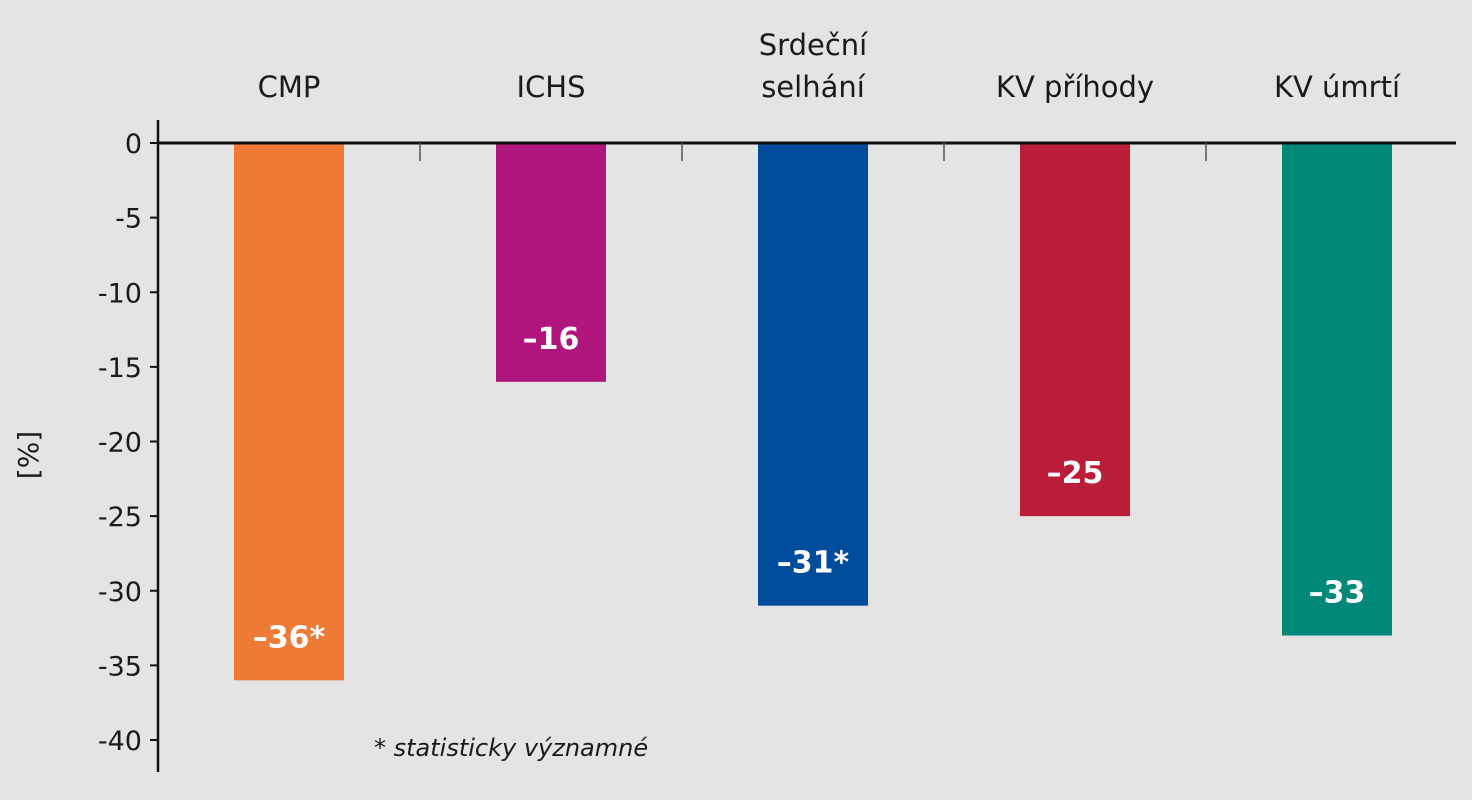 The image size is (1472, 800). What do you see at coordinates (289, 87) in the screenshot?
I see `category-label: CMP` at bounding box center [289, 87].